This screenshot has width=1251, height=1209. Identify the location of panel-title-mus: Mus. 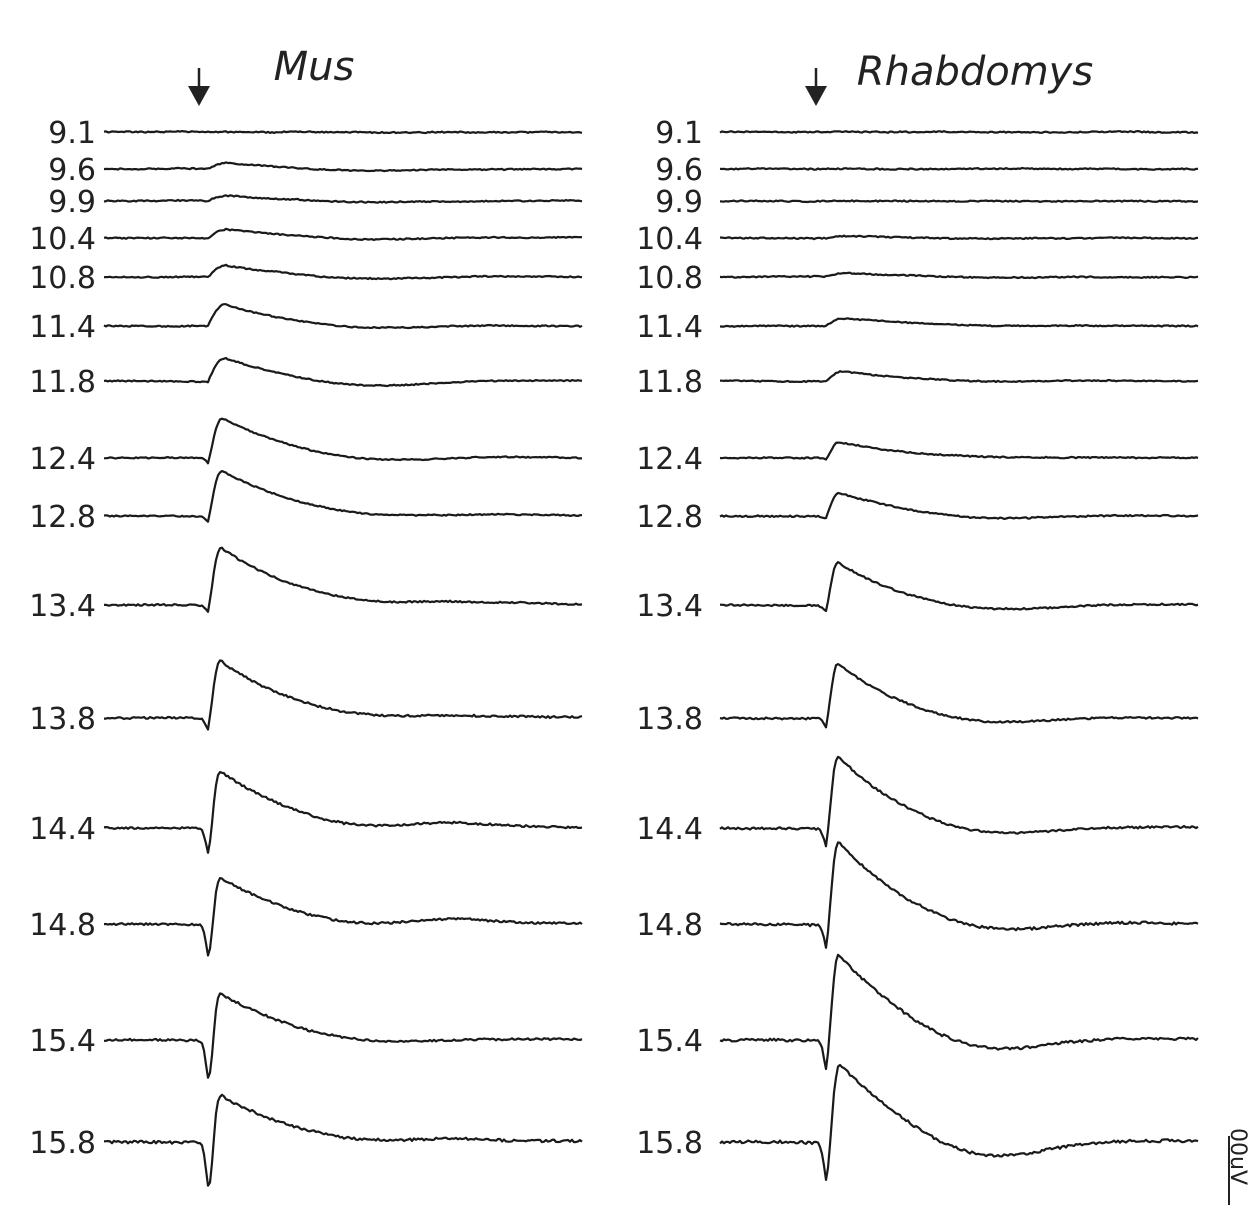
(314, 67).